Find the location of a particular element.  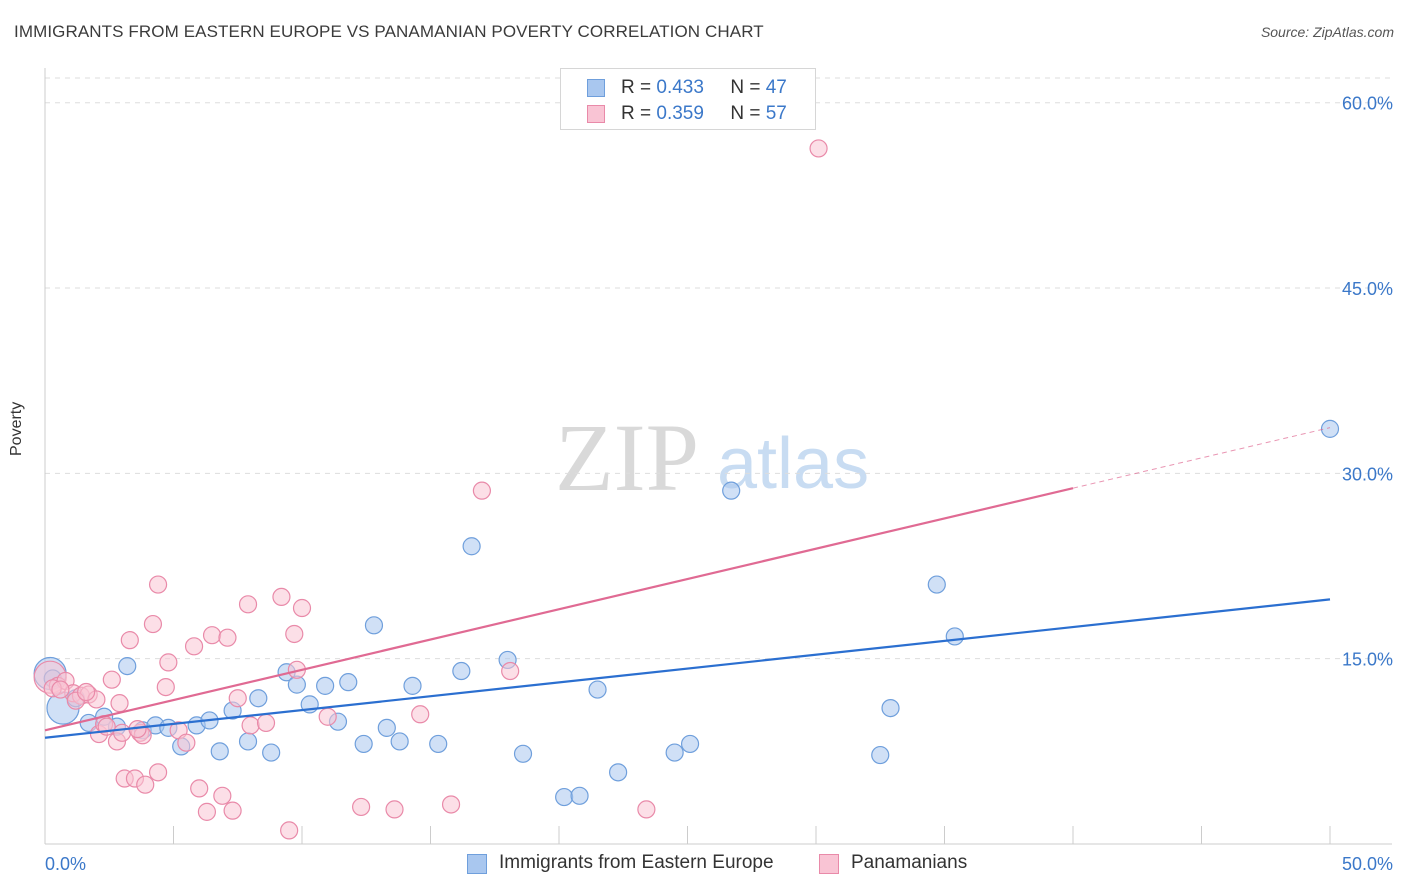

legend-stats-panamanians: R = 0.359 N = 57 is located at coordinates (704, 114).